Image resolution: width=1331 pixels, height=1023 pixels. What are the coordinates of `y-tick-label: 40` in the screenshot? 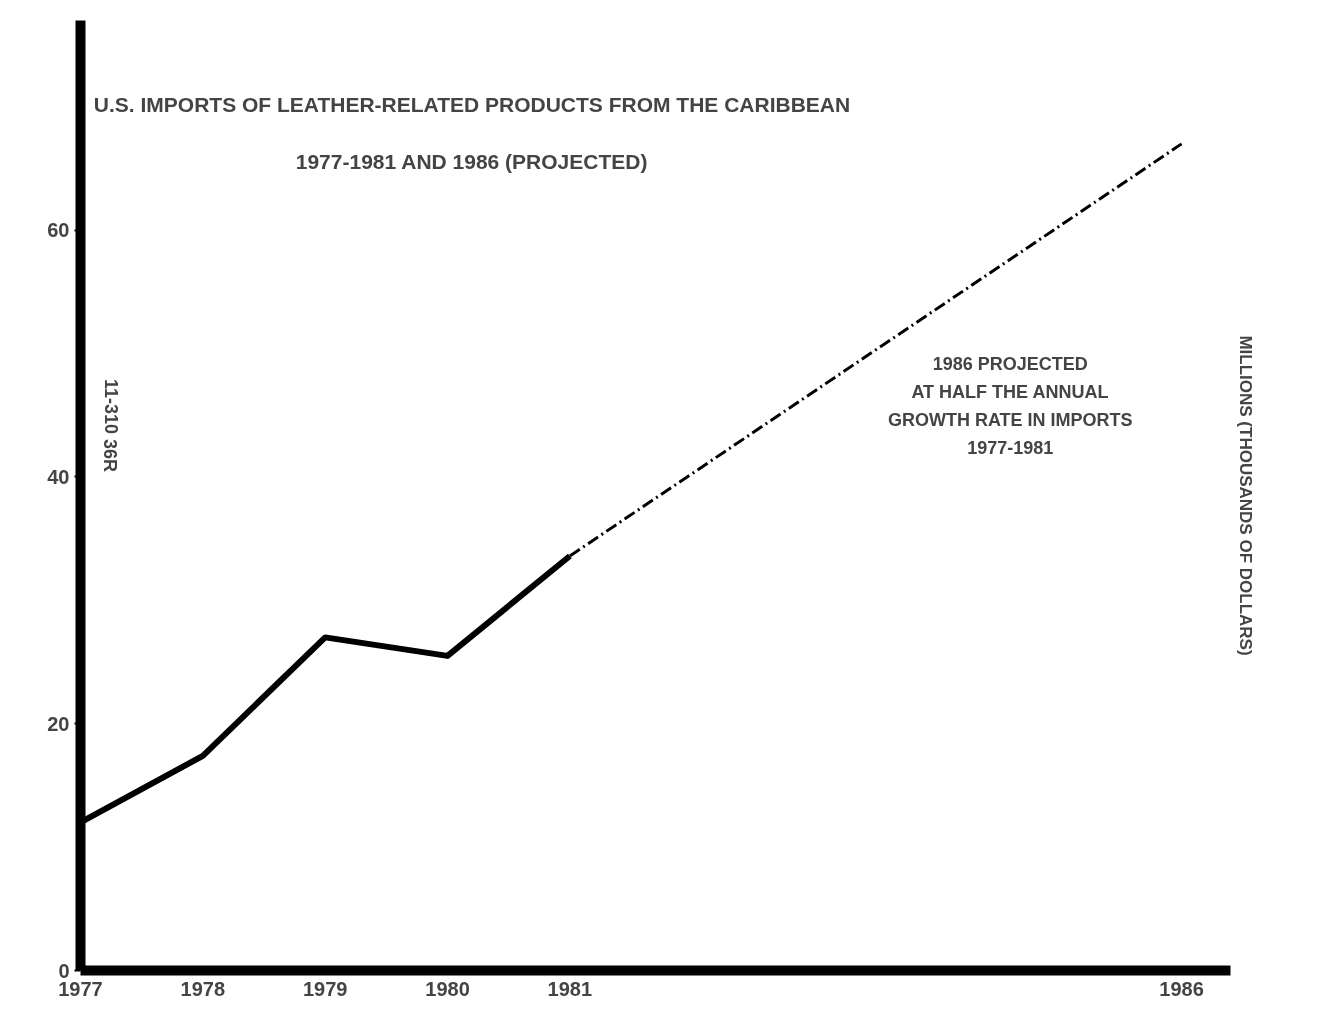 It's located at (58, 476).